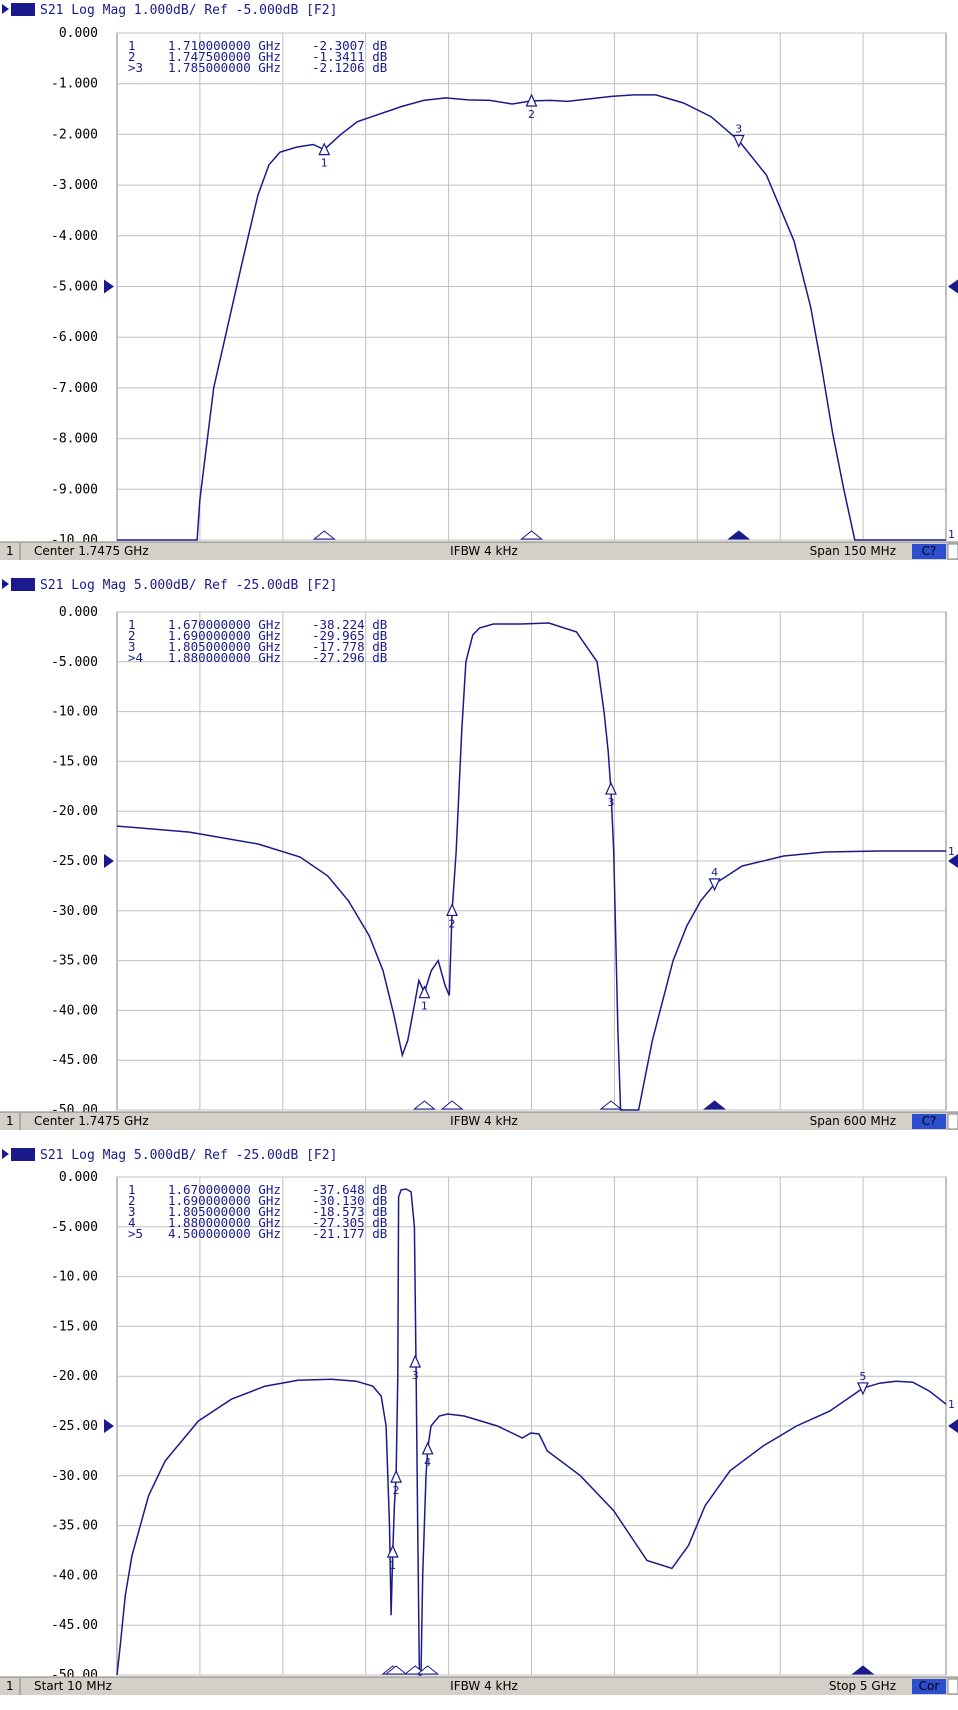 Image resolution: width=958 pixels, height=1710 pixels. I want to click on correction-badge-label: C?, so click(929, 1121).